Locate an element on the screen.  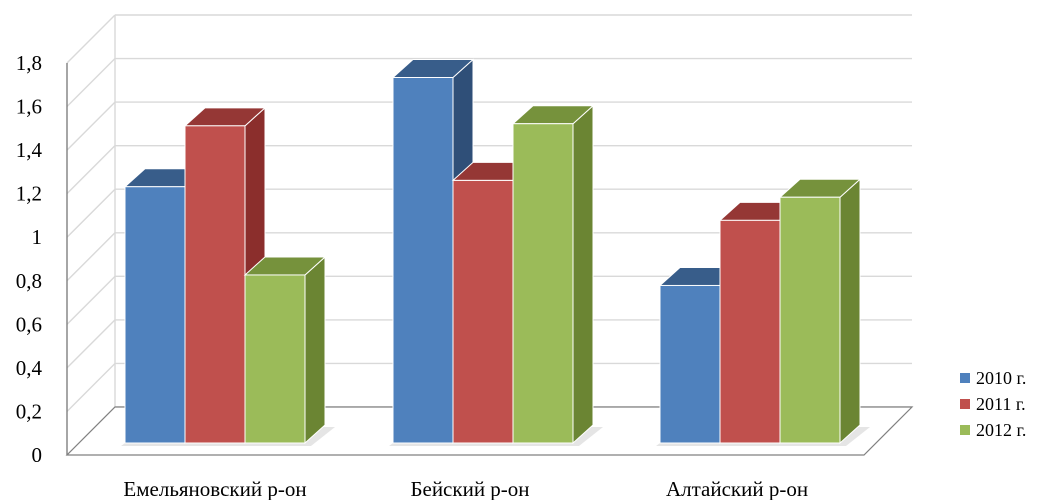
legend-label: 2012 г. is located at coordinates (1001, 429).